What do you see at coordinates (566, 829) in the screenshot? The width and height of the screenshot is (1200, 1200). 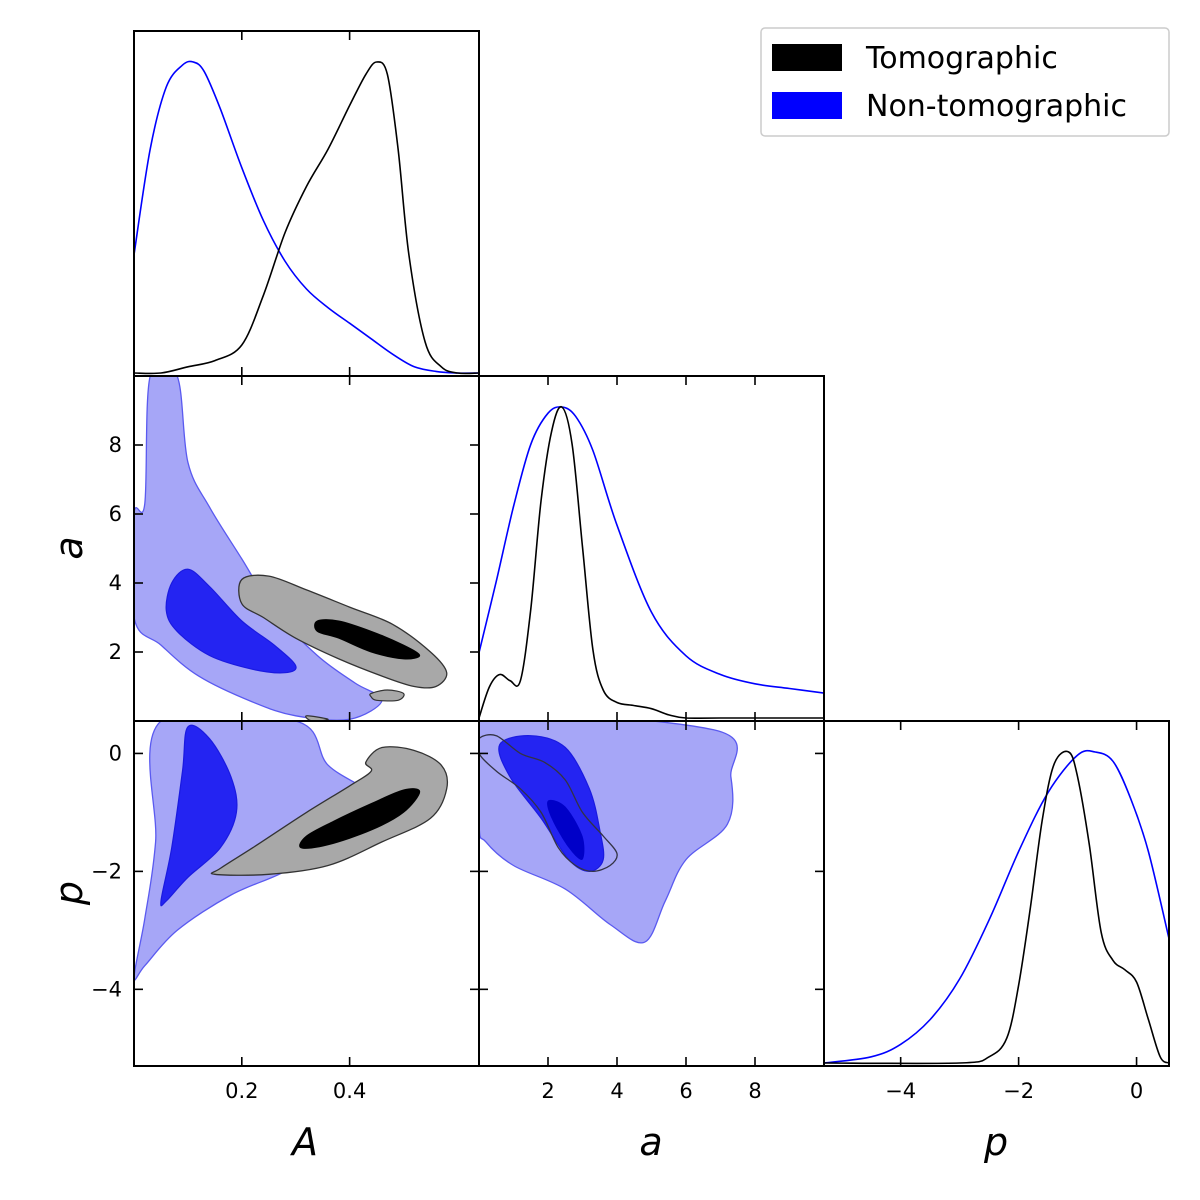 I see `contour-a_p-non-tomographic-core` at bounding box center [566, 829].